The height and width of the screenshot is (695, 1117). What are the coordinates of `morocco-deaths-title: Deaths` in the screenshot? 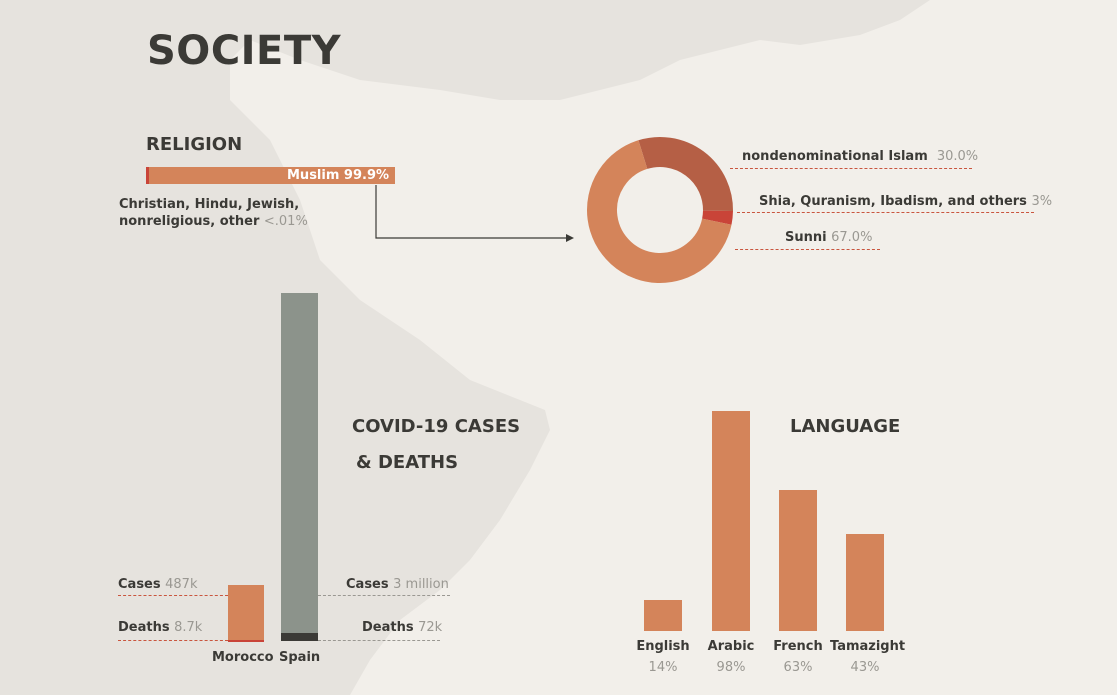 It's located at (144, 627).